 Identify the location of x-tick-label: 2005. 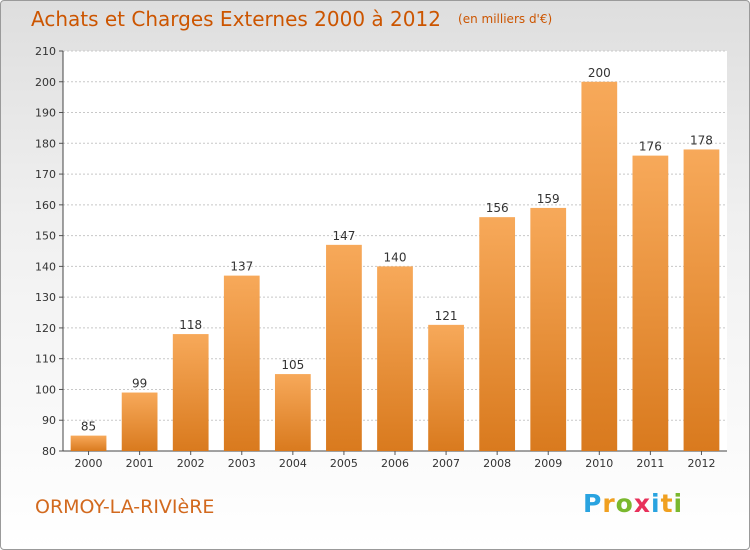
(344, 463).